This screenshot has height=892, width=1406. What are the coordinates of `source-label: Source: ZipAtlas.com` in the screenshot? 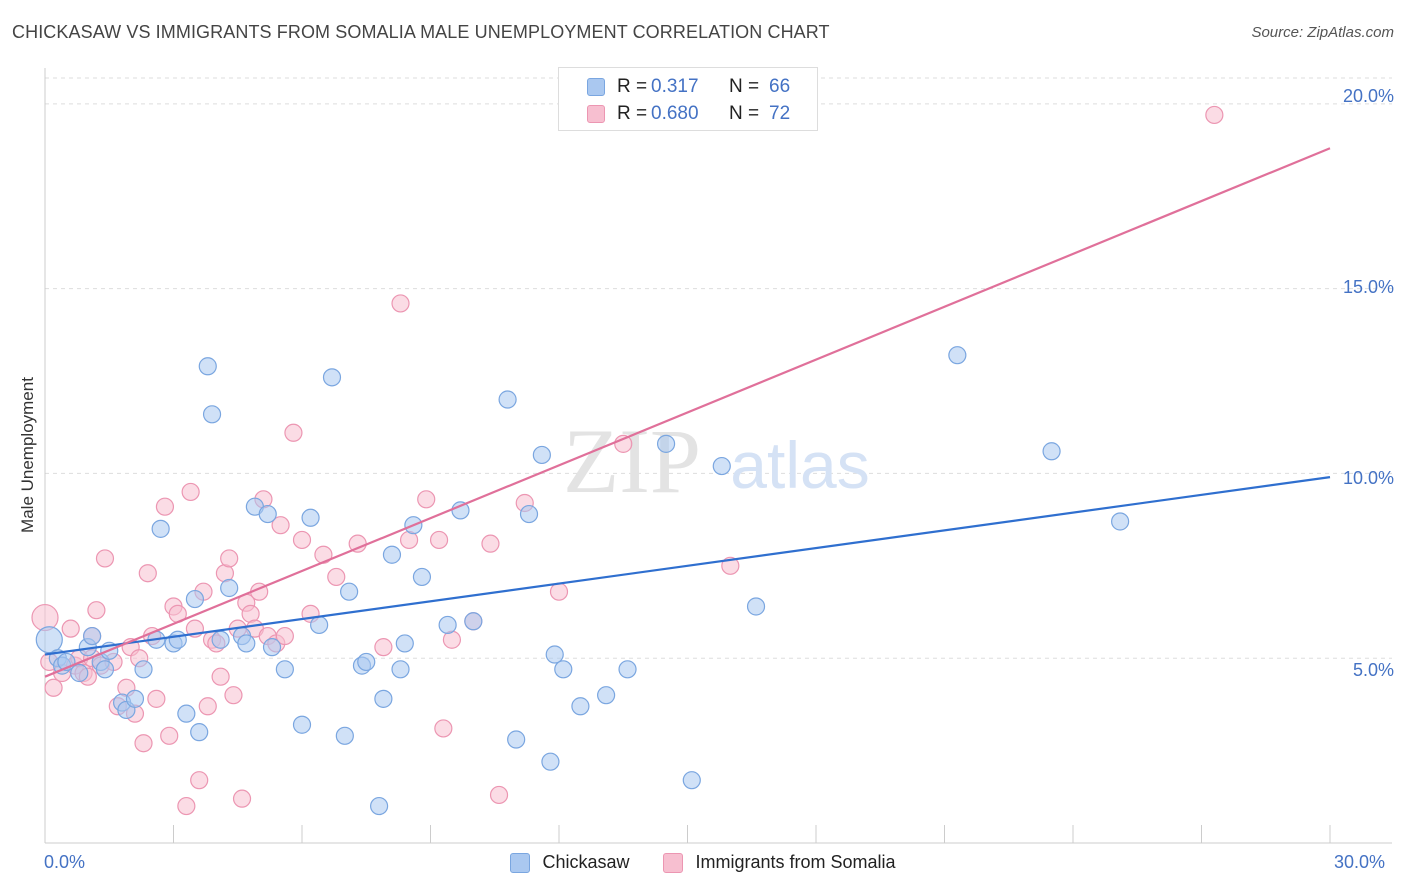 It's located at (1322, 32).